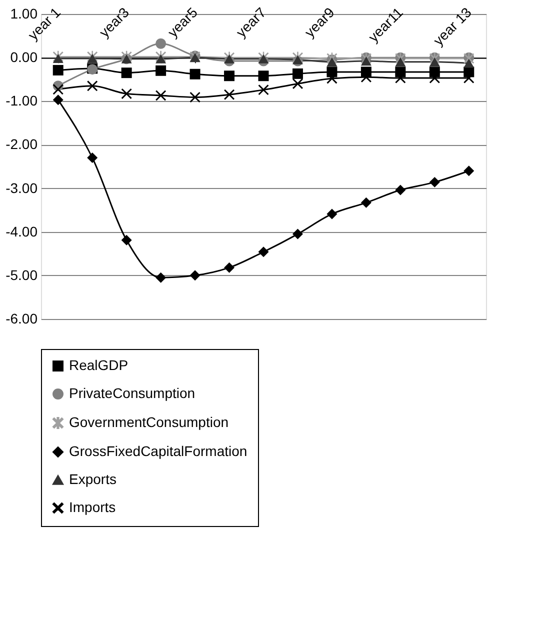  What do you see at coordinates (22, 188) in the screenshot?
I see `y-tick-label: -3.00` at bounding box center [22, 188].